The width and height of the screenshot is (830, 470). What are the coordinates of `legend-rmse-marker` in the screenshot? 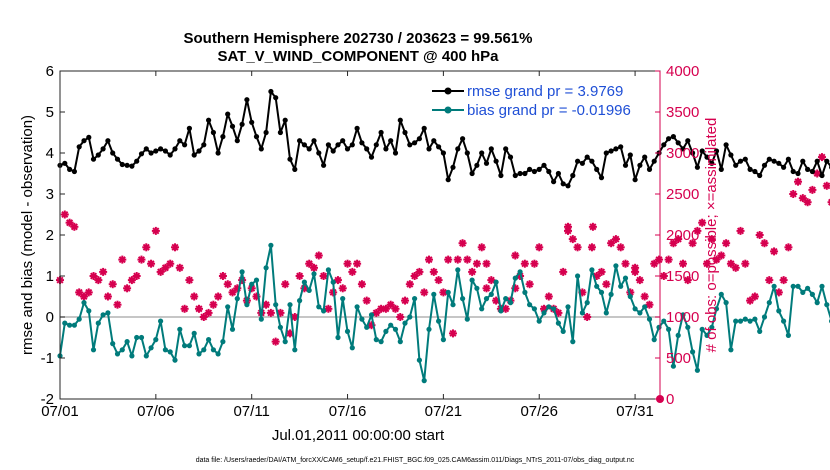 It's located at (448, 91).